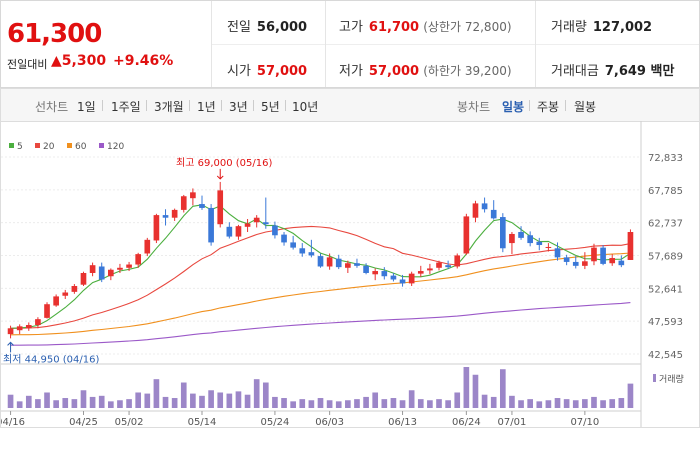 The width and height of the screenshot is (700, 450). What do you see at coordinates (275, 422) in the screenshot?
I see `x-tick-label: 05/24` at bounding box center [275, 422].